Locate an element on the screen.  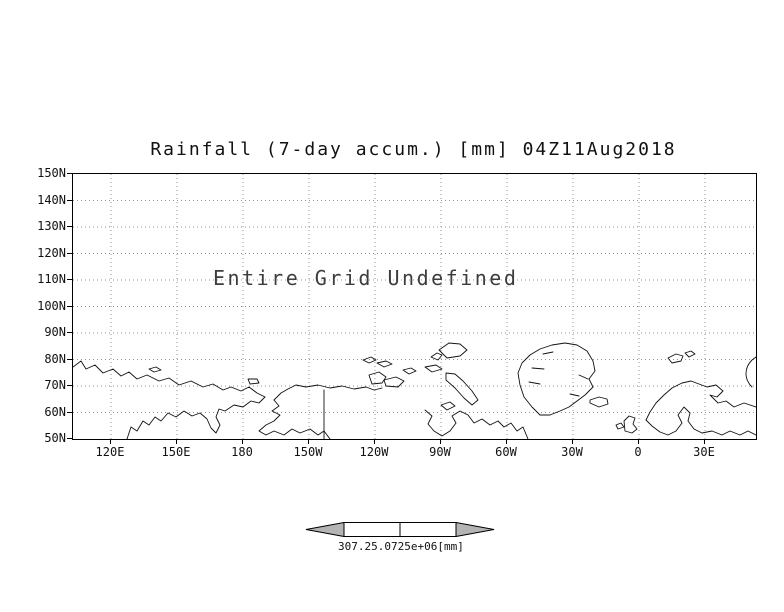
colorbar-left-arrow is located at coordinates (325, 529).